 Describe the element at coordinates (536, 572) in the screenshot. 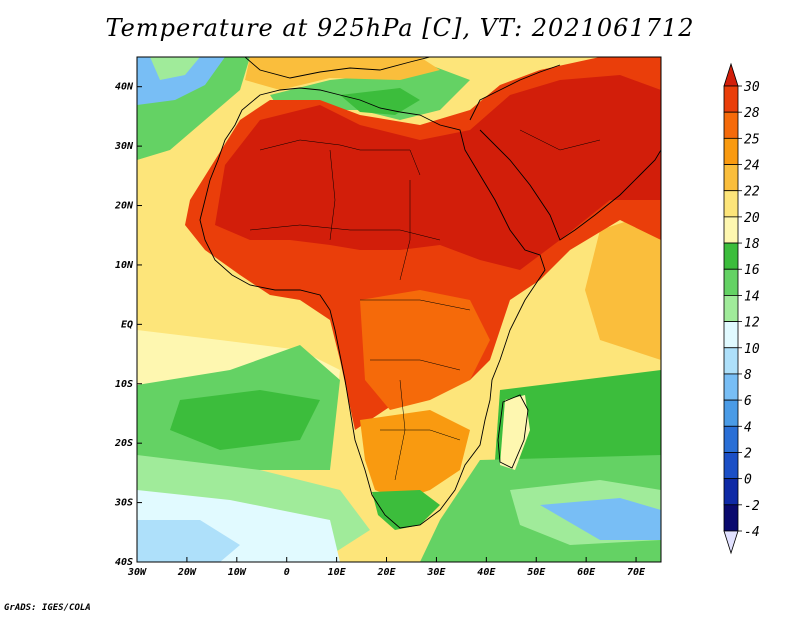

I see `x-tick-label: 50E` at that location.